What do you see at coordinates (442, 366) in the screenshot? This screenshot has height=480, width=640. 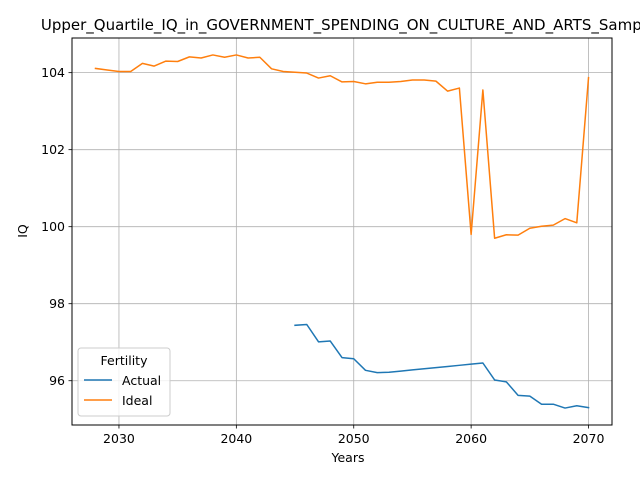 I see `series-line-actual` at bounding box center [442, 366].